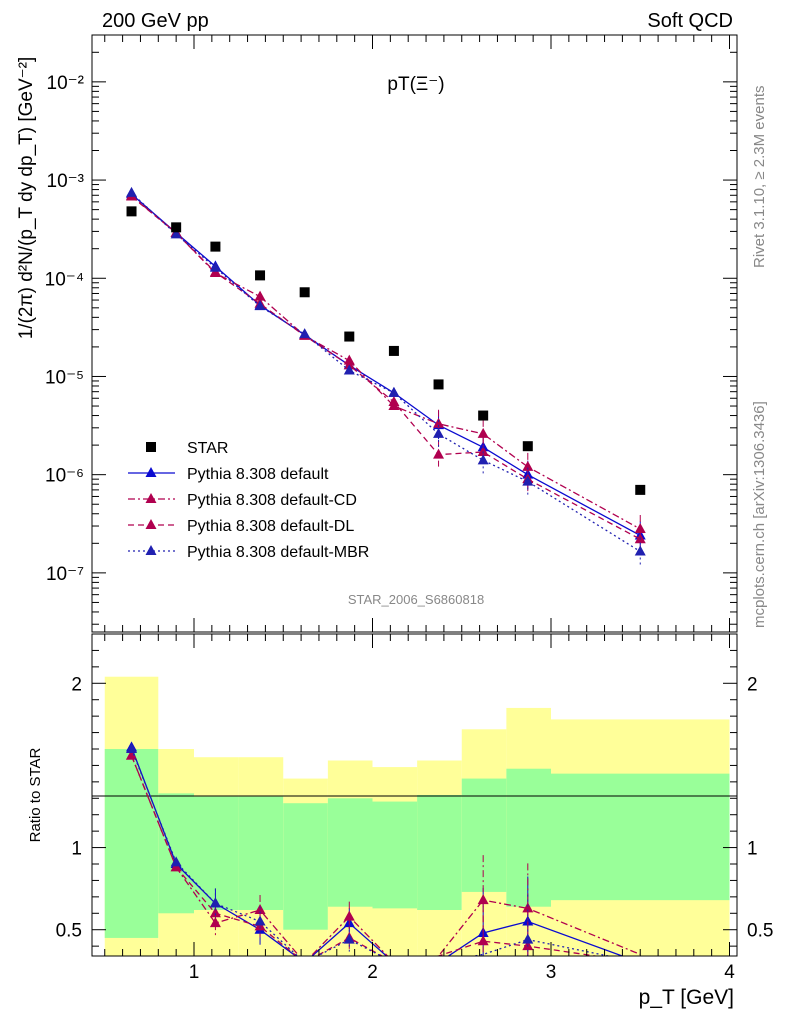  What do you see at coordinates (66, 83) in the screenshot?
I see `y-tick-label: 10⁻²` at bounding box center [66, 83].